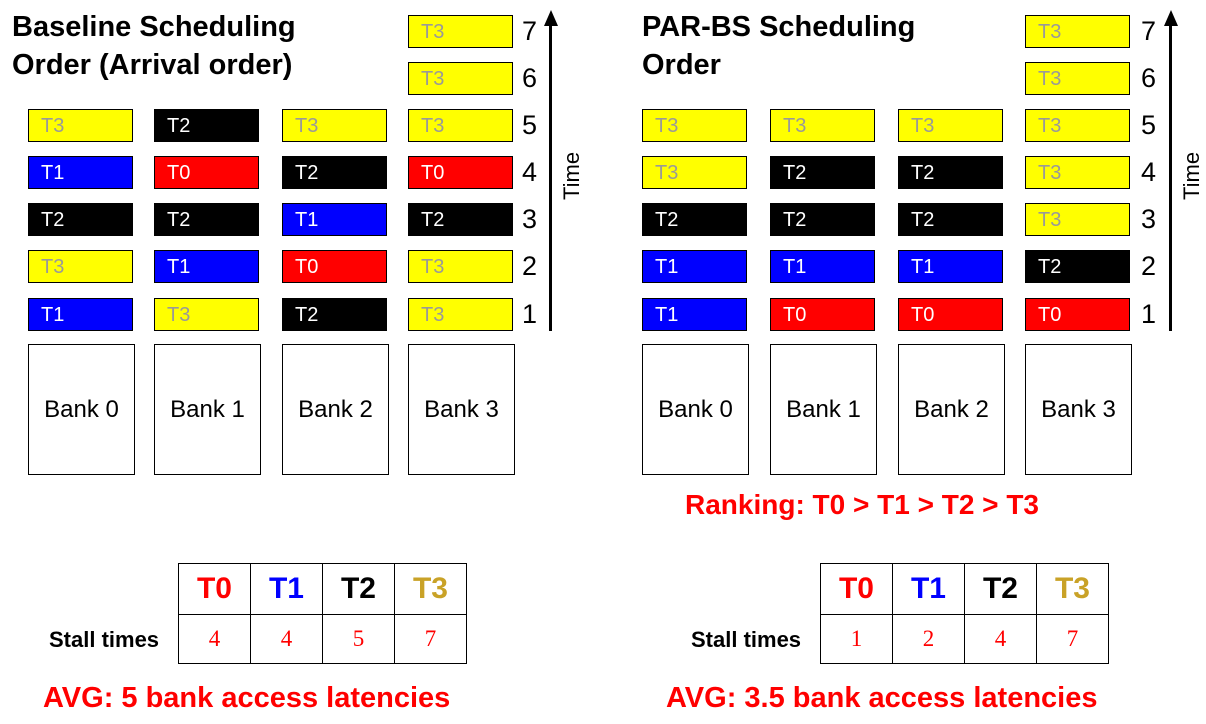 The image size is (1206, 724). Describe the element at coordinates (882, 698) in the screenshot. I see `parbs-avg: AVG: 3.5 bank access latencies` at that location.